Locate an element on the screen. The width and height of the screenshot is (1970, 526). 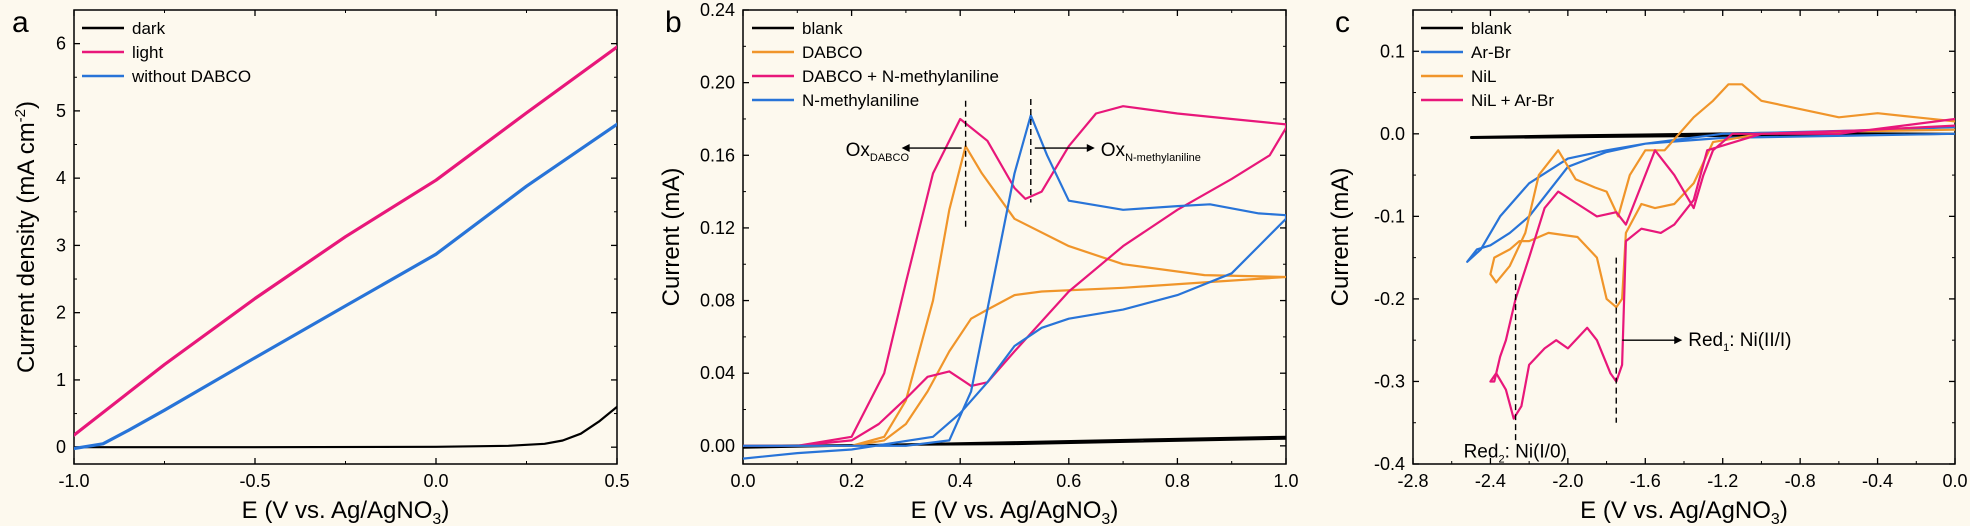
y-tick-label: 0.24 is located at coordinates (717, 10).